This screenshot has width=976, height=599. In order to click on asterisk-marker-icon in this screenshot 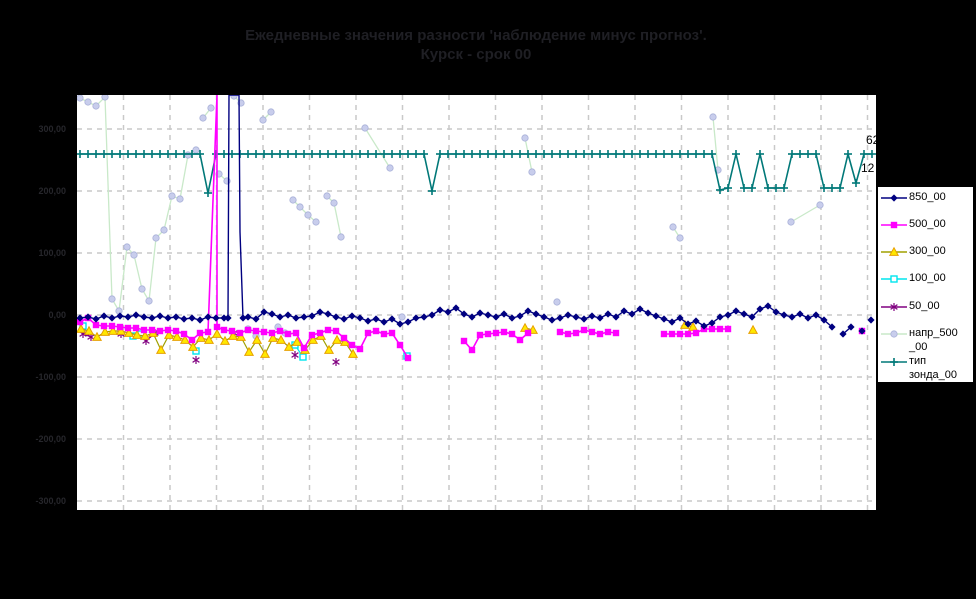, I will do `click(336, 362)`.